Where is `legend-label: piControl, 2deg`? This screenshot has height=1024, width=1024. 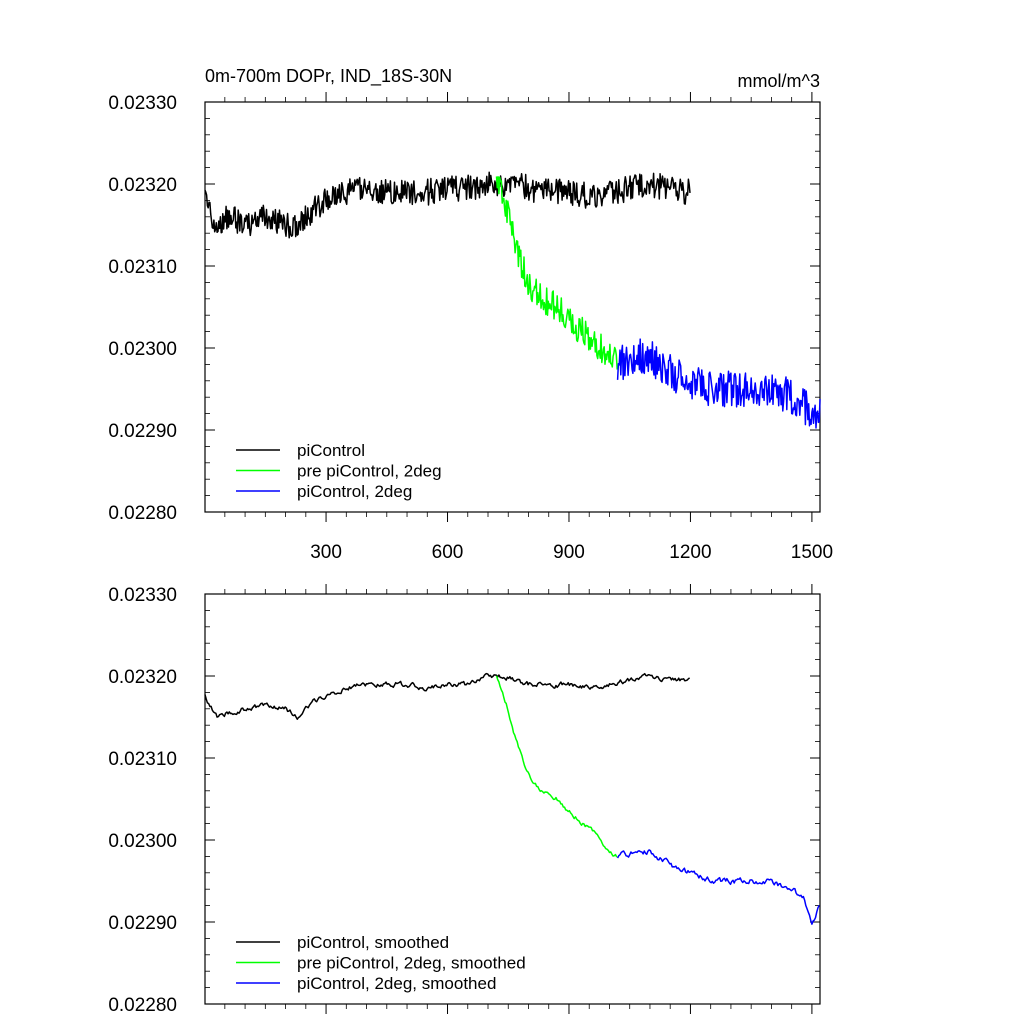 legend-label: piControl, 2deg is located at coordinates (354, 491).